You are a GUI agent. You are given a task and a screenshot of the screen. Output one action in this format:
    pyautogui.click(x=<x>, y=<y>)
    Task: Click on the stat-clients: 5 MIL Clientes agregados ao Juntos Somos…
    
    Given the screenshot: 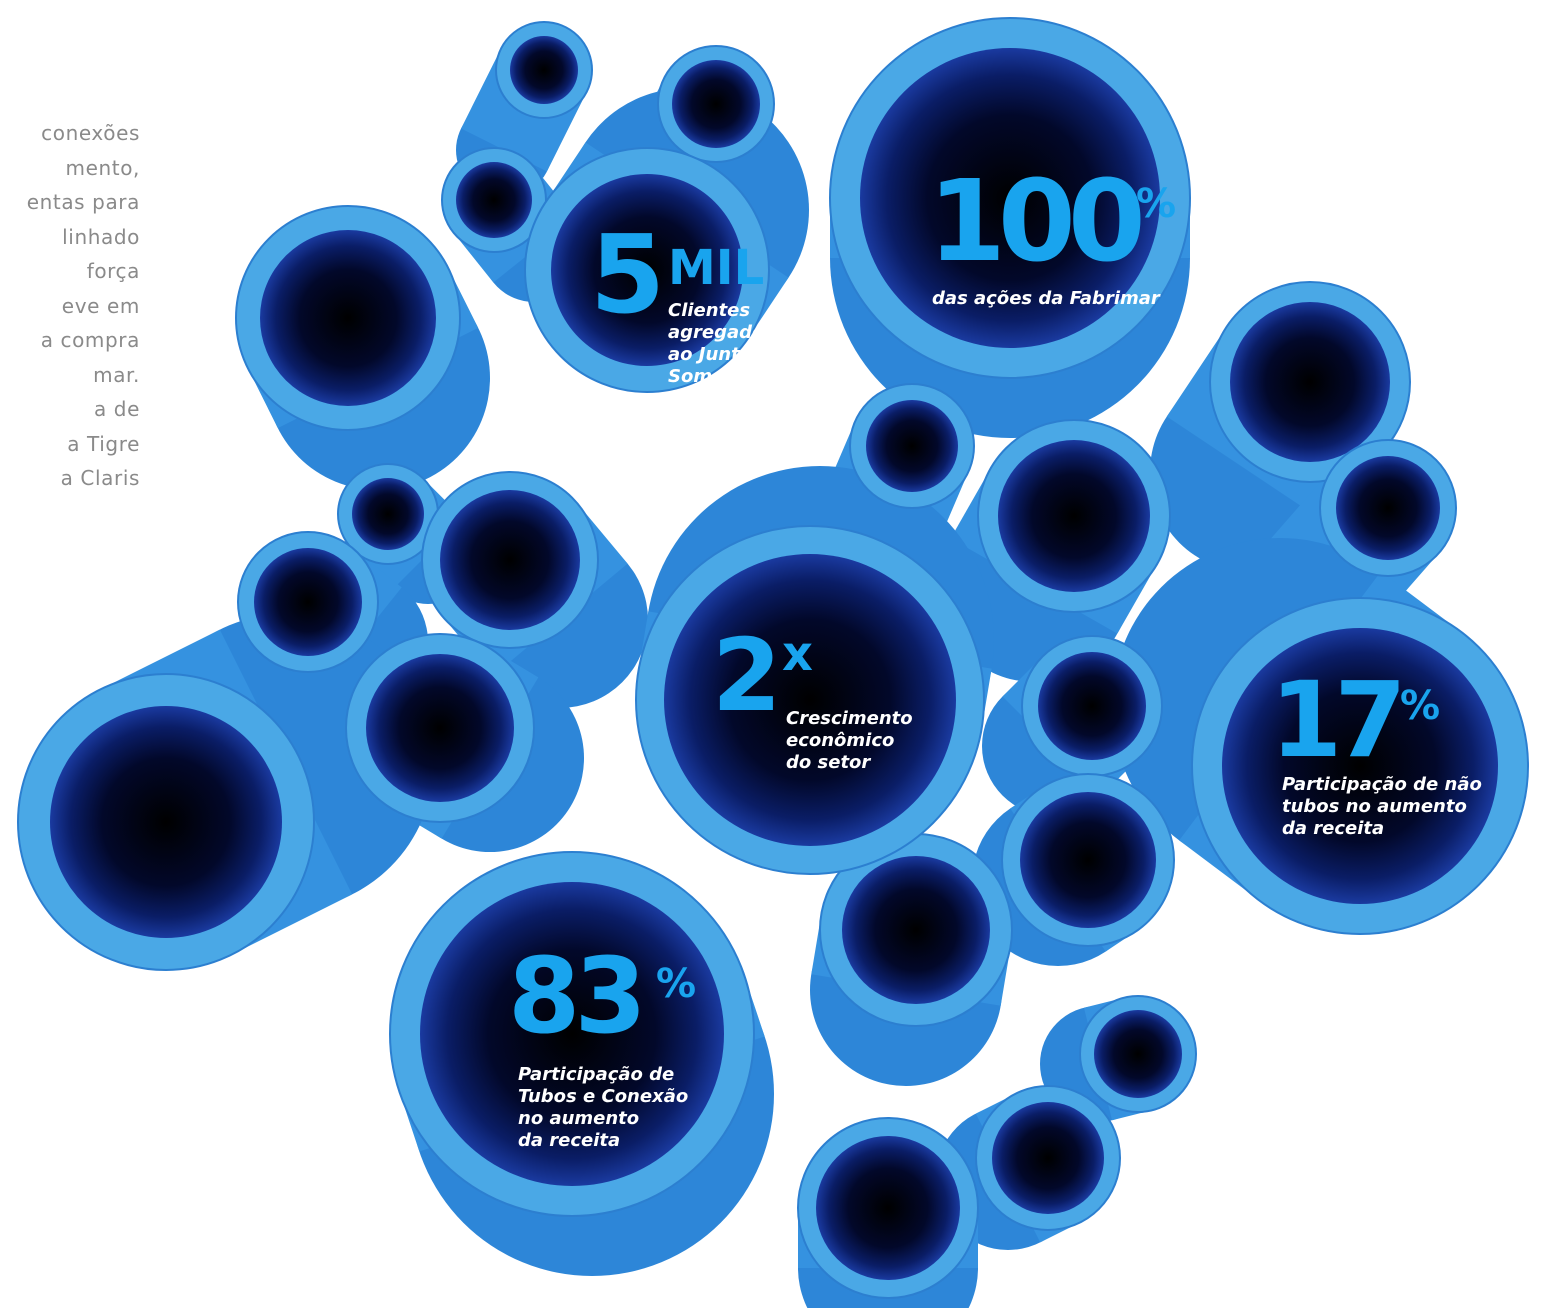 What is the action you would take?
    pyautogui.click(x=682, y=300)
    